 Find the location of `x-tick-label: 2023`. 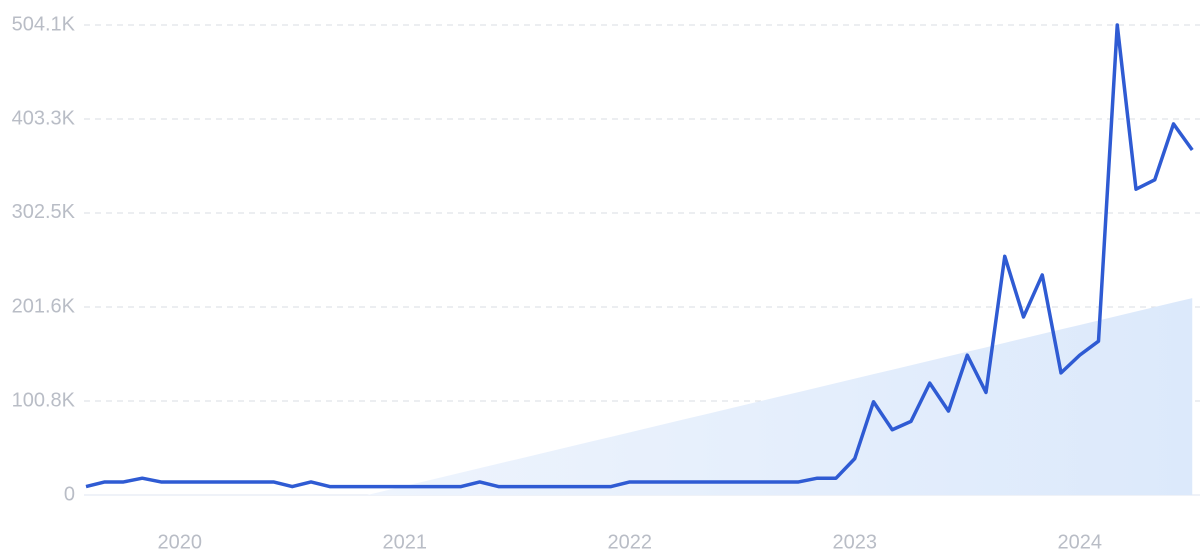

x-tick-label: 2023 is located at coordinates (855, 542).